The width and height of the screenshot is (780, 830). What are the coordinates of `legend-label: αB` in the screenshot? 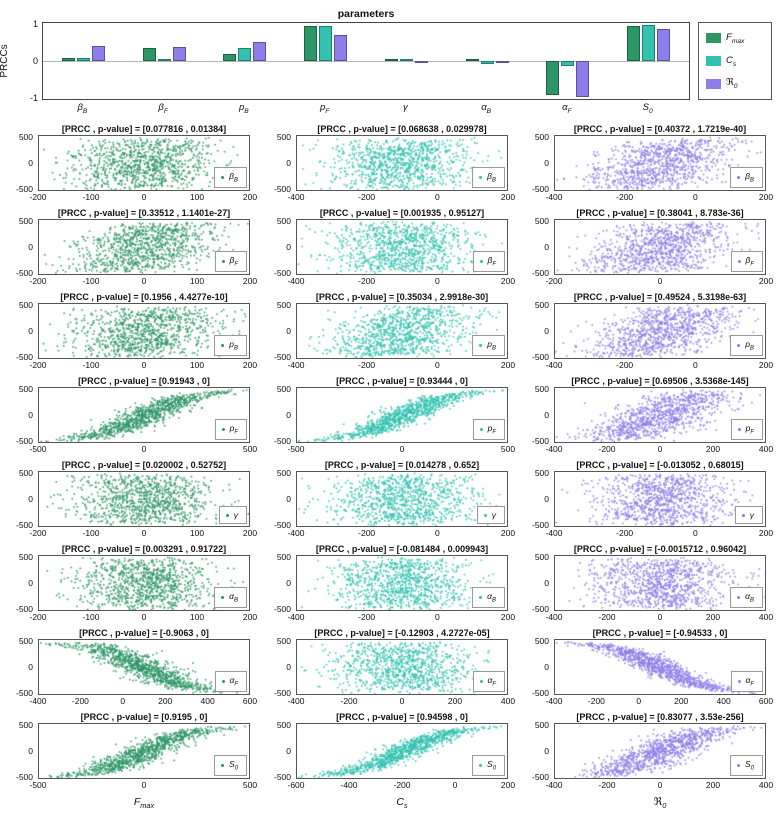 It's located at (233, 597).